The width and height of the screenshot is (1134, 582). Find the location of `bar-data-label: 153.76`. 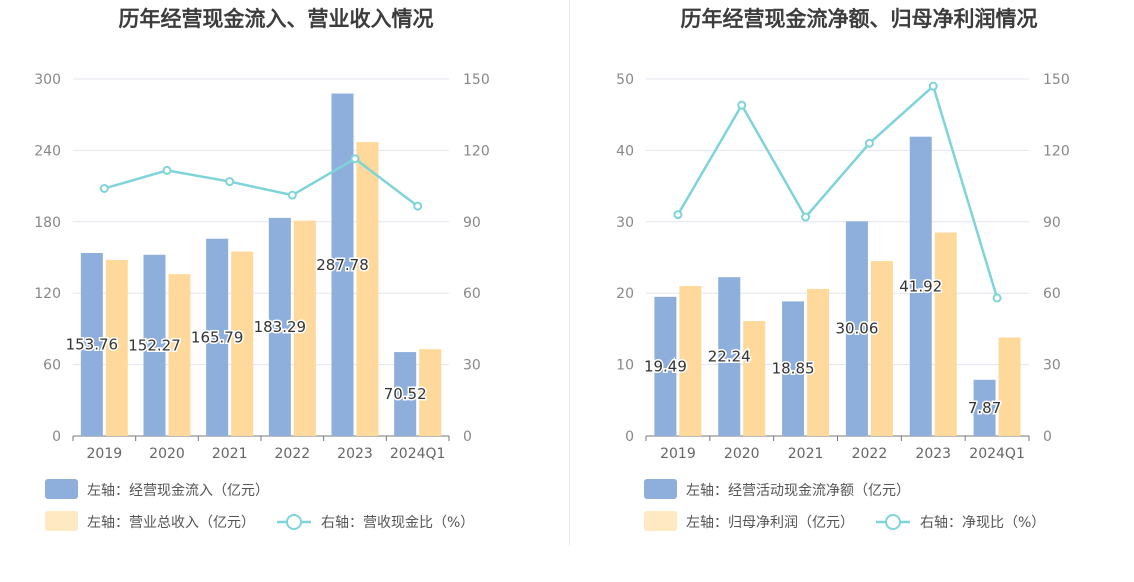

bar-data-label: 153.76 is located at coordinates (92, 345).